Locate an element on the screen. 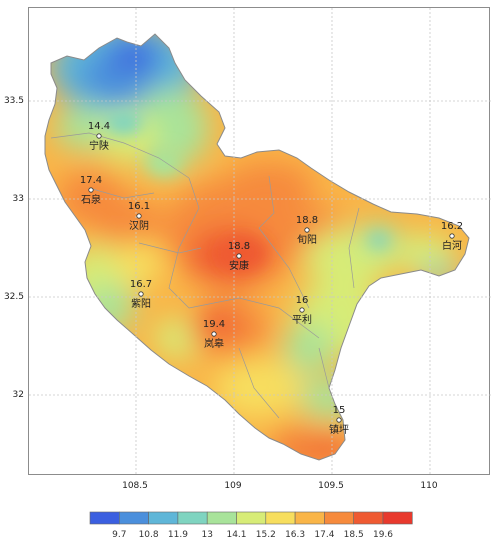 This screenshot has width=500, height=548. x-tick-label: 109 is located at coordinates (232, 486).